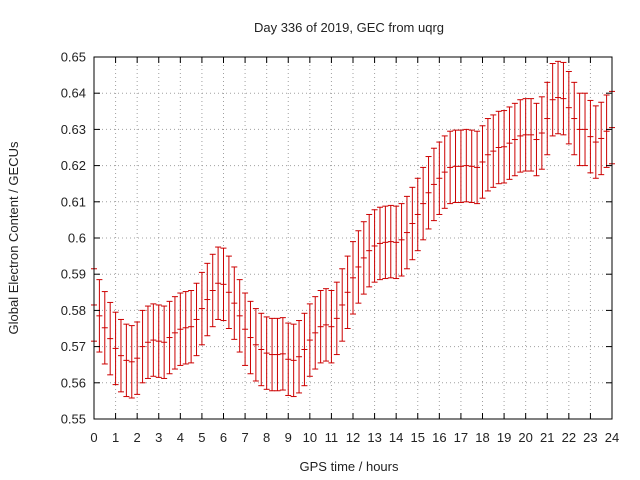 Image resolution: width=640 pixels, height=480 pixels. What do you see at coordinates (461, 437) in the screenshot?
I see `x-tick-label: 17` at bounding box center [461, 437].